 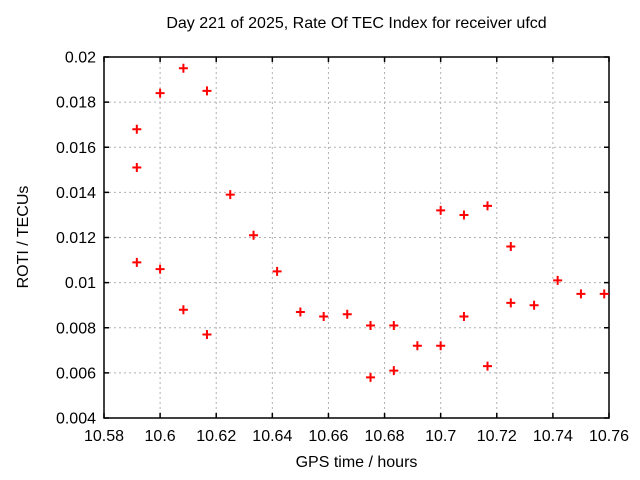 What do you see at coordinates (76, 238) in the screenshot?
I see `y-tick-label: 0.012` at bounding box center [76, 238].